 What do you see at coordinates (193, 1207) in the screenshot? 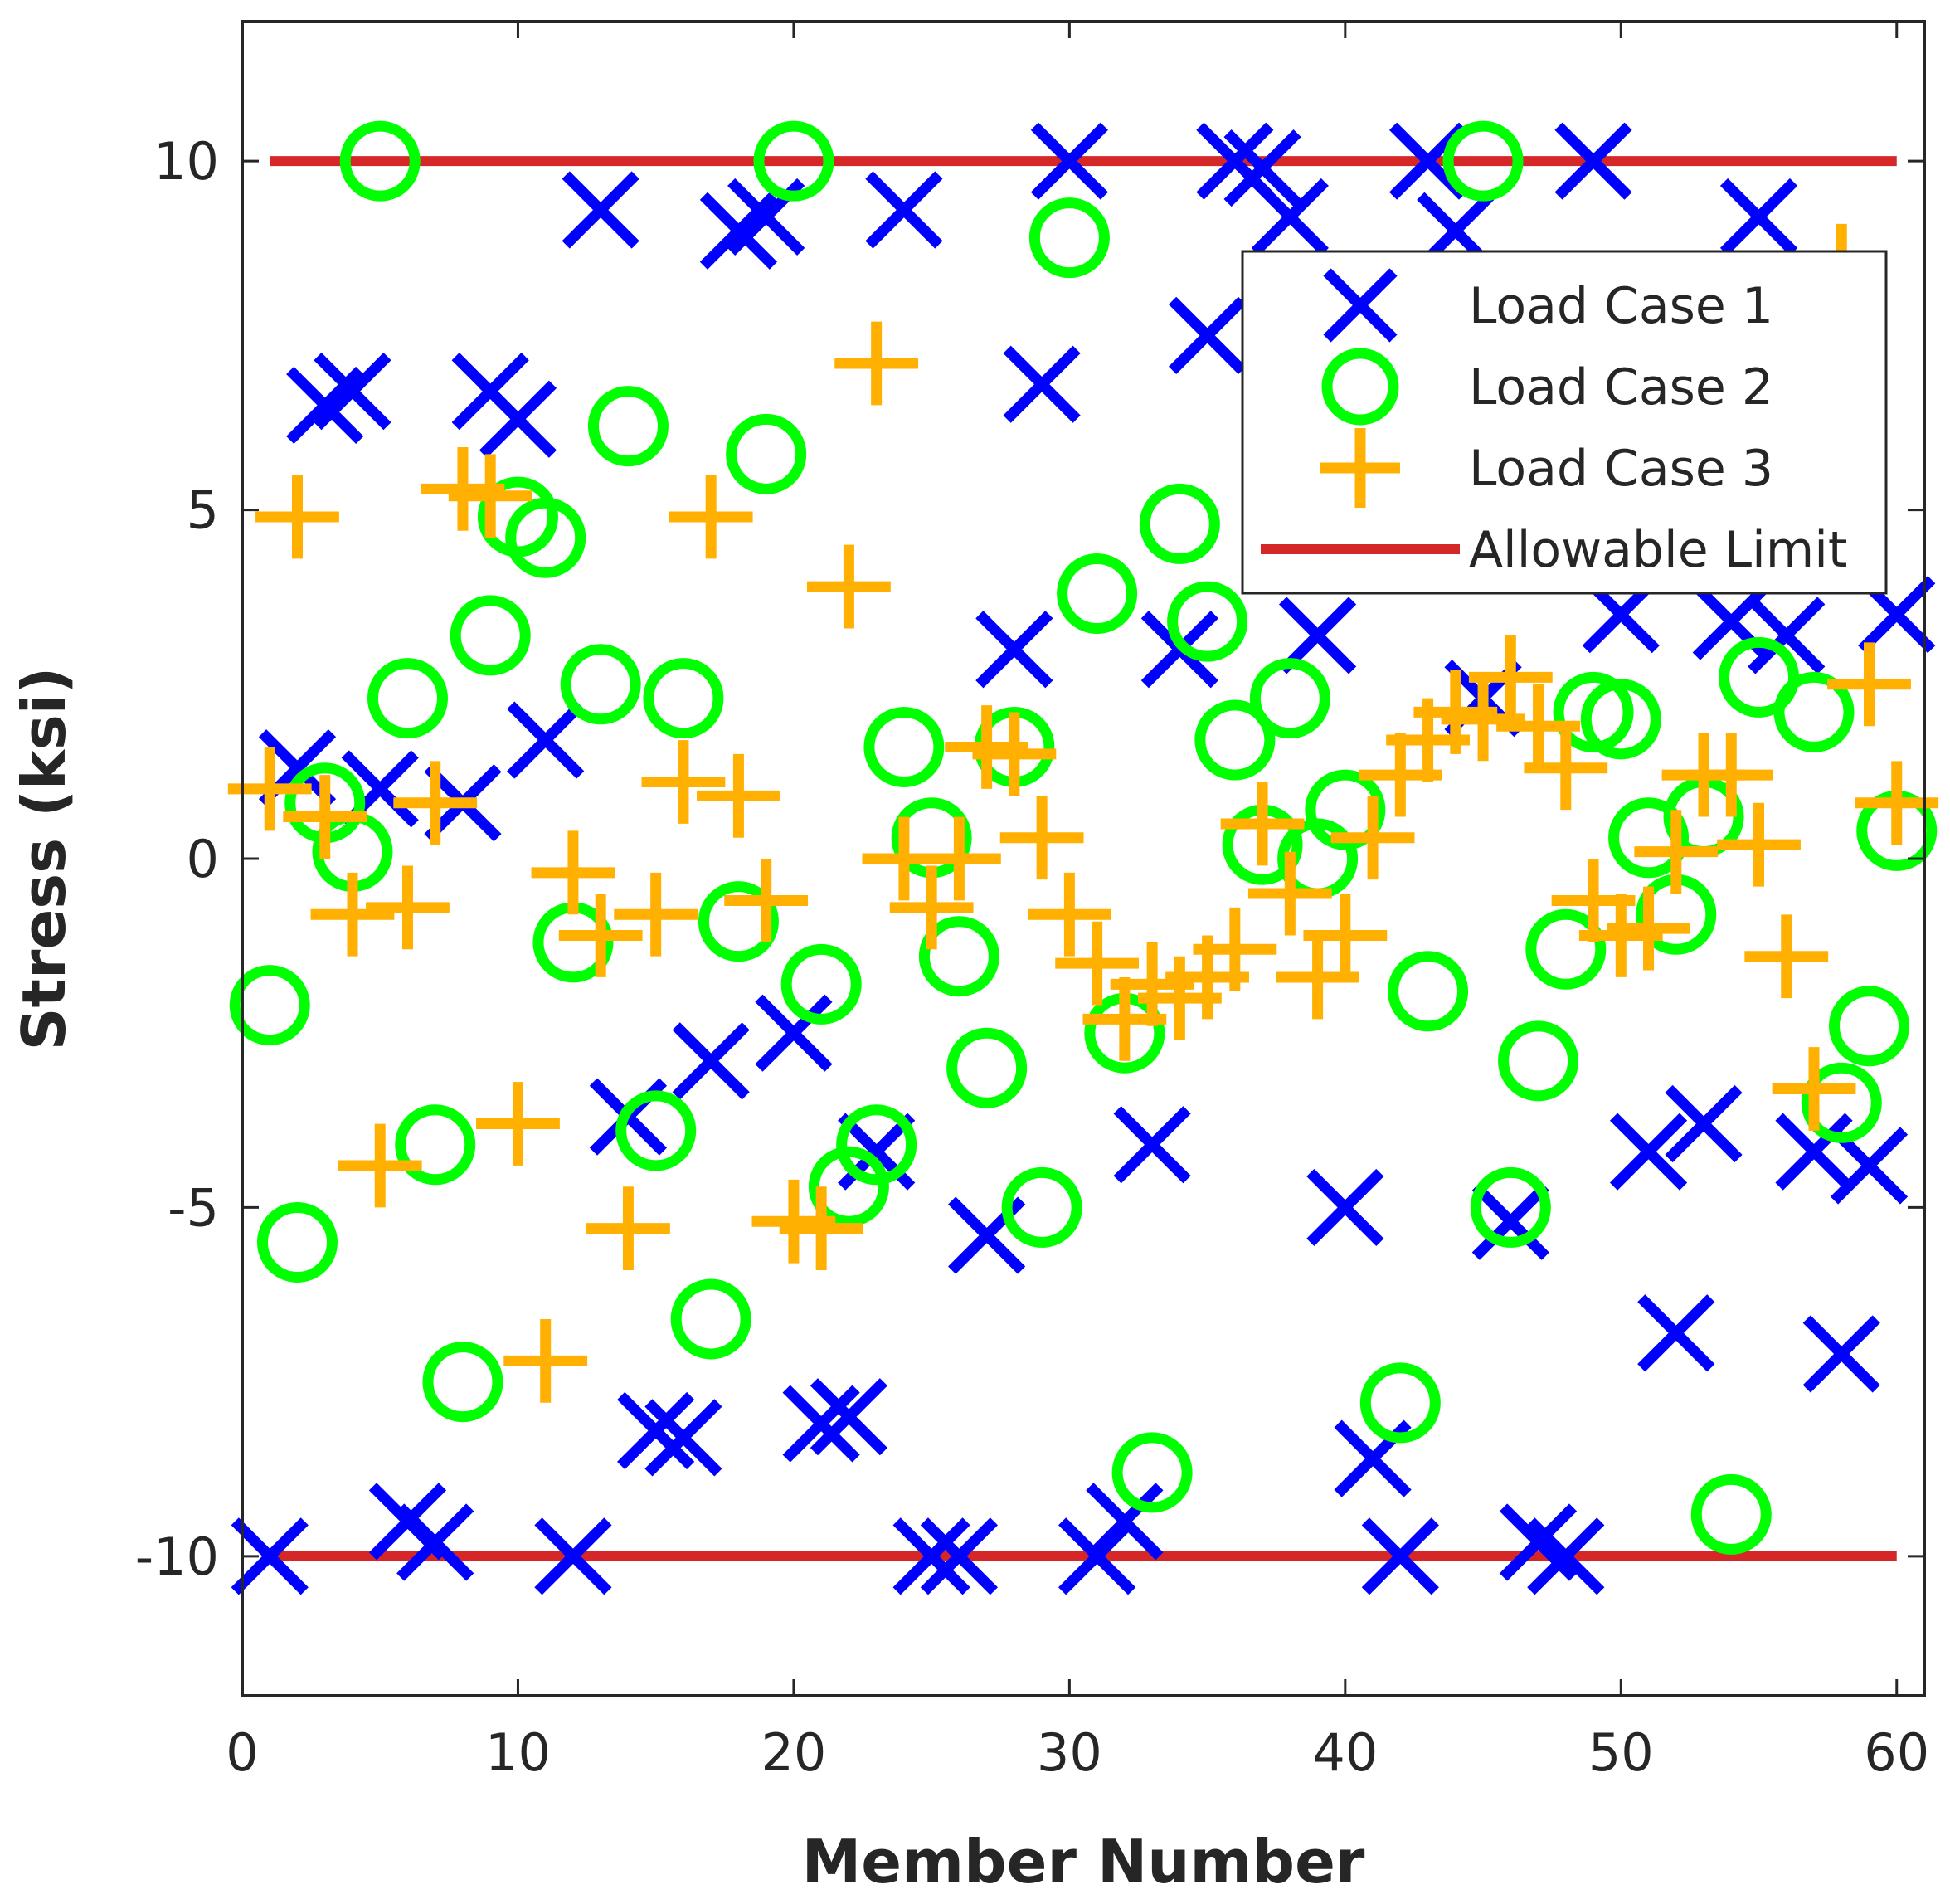
I see `y-tick-label: -5` at bounding box center [193, 1207].